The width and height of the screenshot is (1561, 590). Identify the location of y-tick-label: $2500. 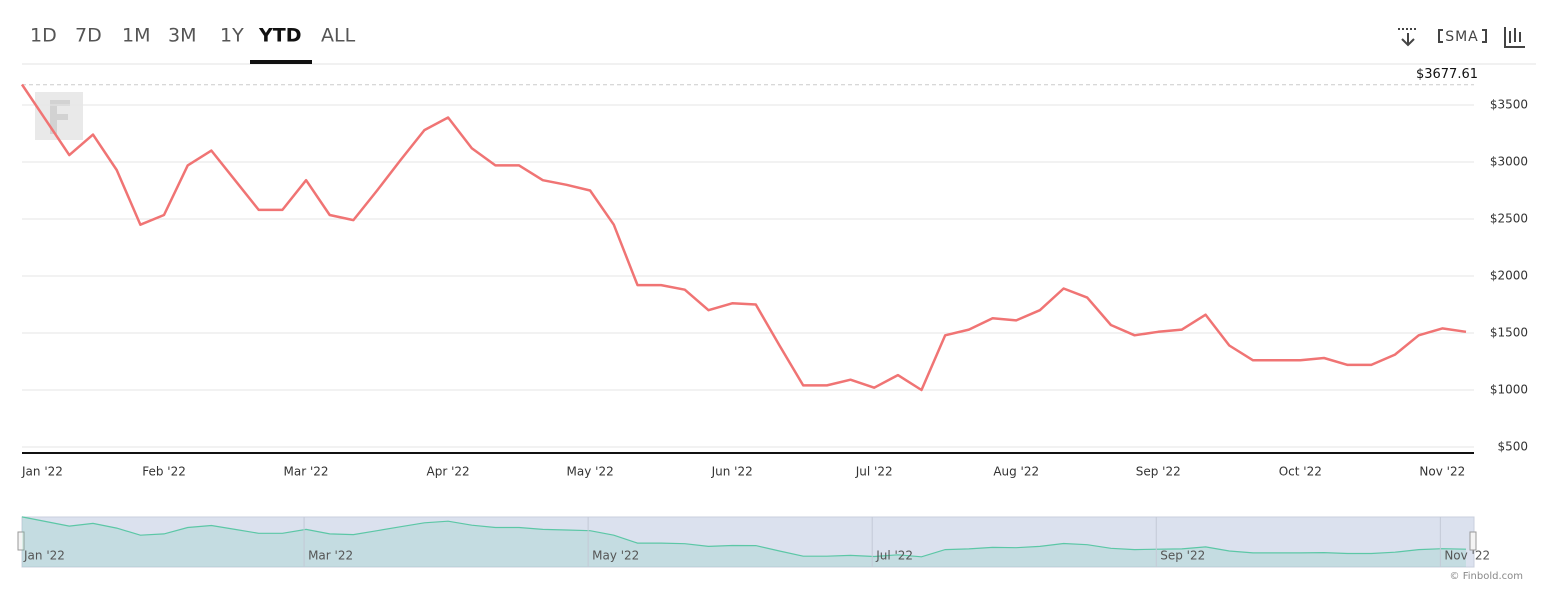
(1509, 218).